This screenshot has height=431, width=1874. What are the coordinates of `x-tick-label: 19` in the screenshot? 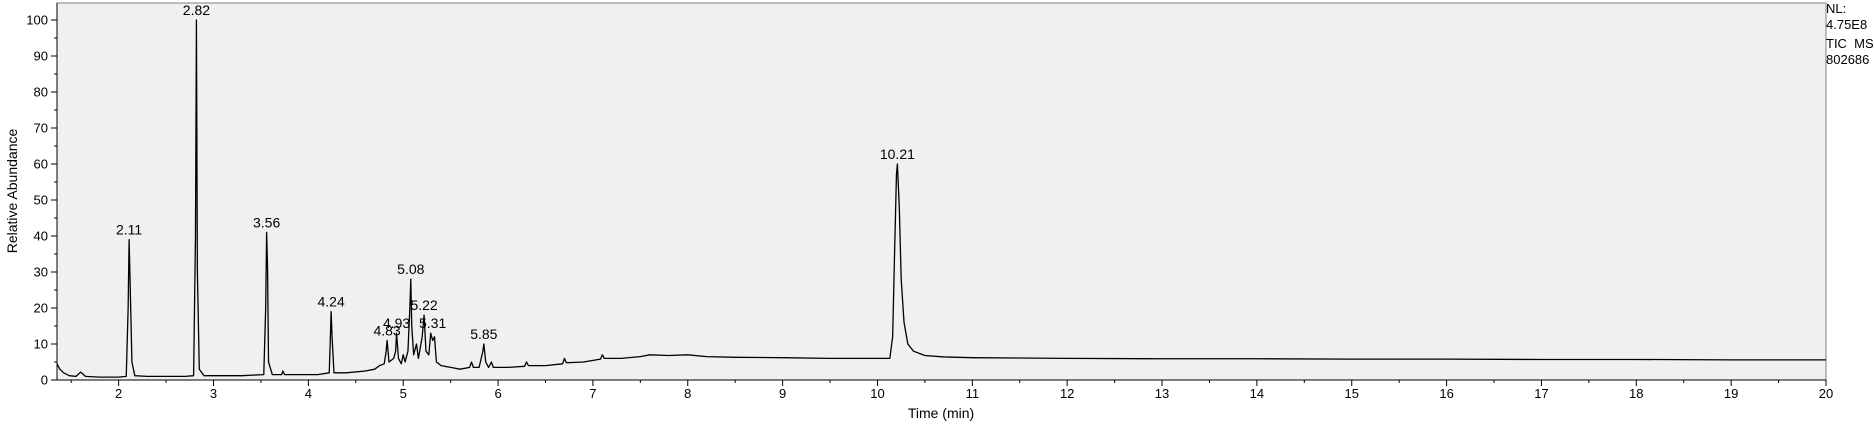 It's located at (1731, 393).